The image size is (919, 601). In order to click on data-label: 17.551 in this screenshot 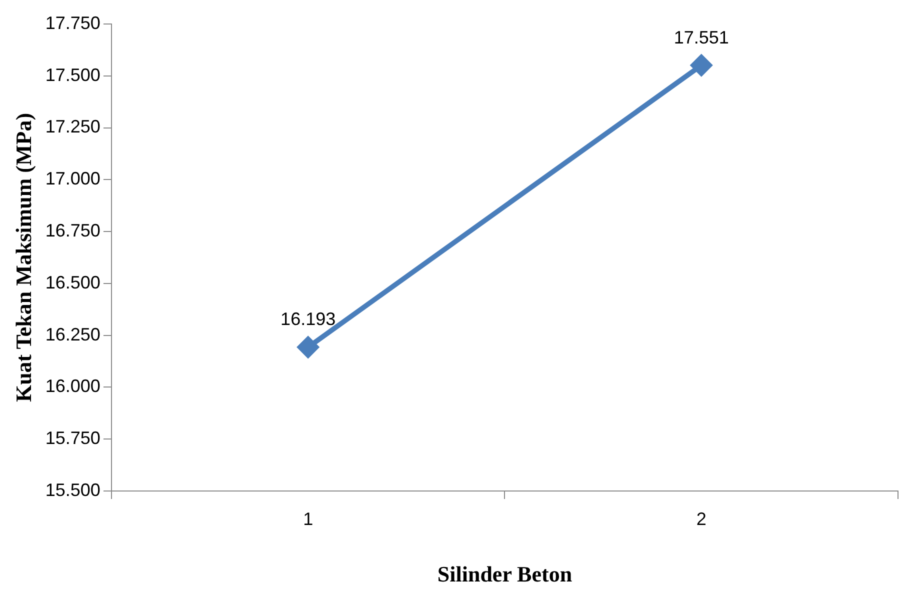, I will do `click(701, 37)`.